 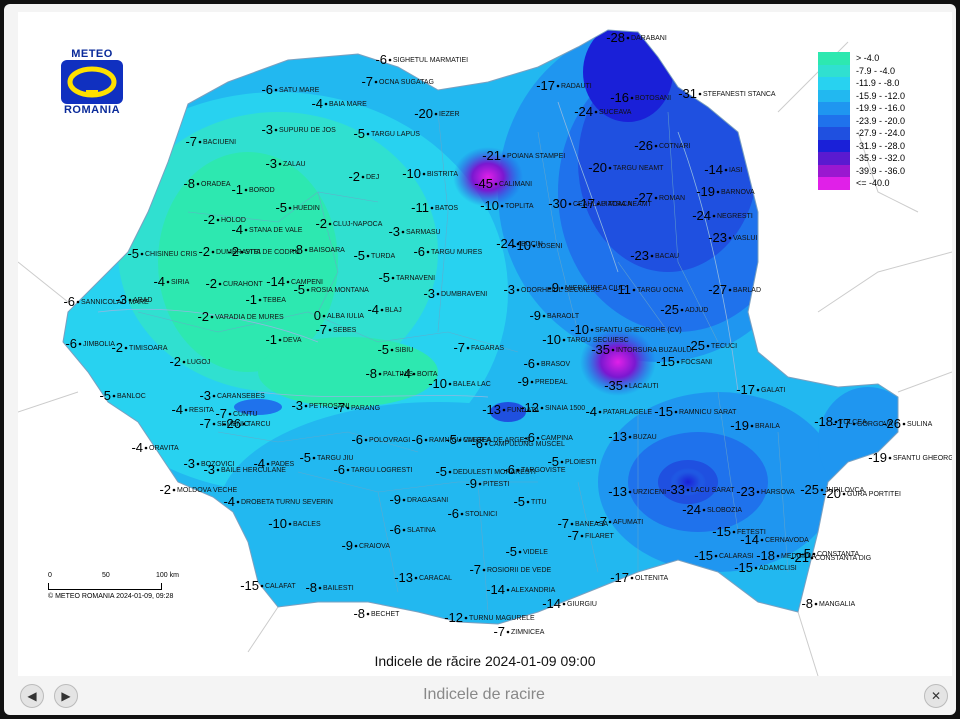 What do you see at coordinates (418, 373) in the screenshot?
I see `station-marker: -4 BOITA` at bounding box center [418, 373].